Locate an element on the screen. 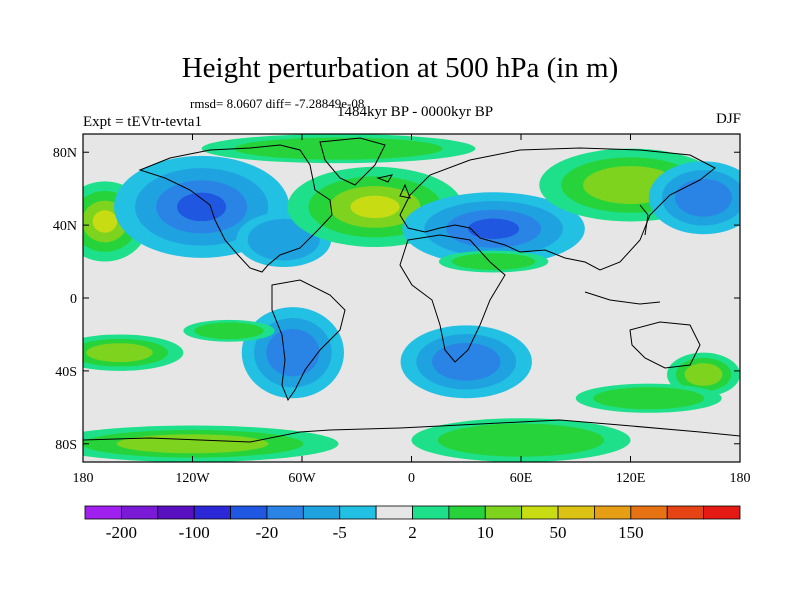 The width and height of the screenshot is (800, 600). season-label: DJF is located at coordinates (728, 119).